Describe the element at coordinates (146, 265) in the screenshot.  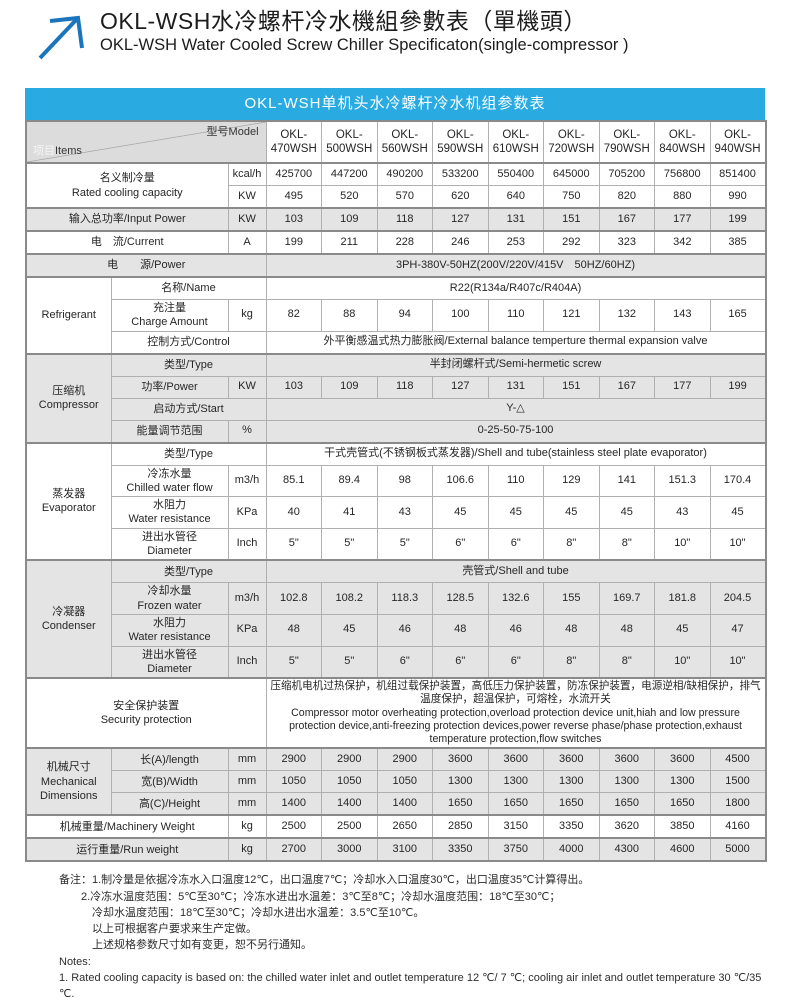
I see `row-label: 电 源/Power` at that location.